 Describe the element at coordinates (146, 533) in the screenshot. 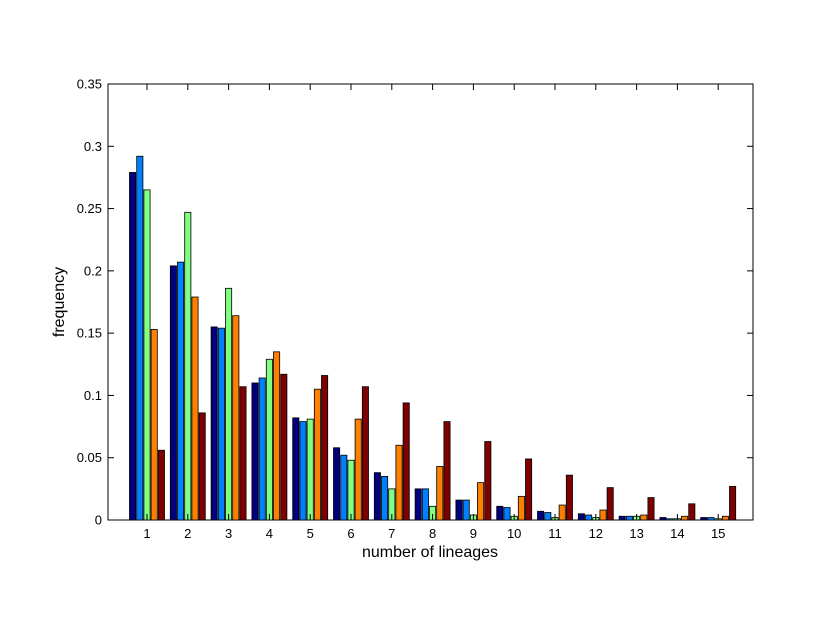

I see `x-tick-label: 1` at that location.